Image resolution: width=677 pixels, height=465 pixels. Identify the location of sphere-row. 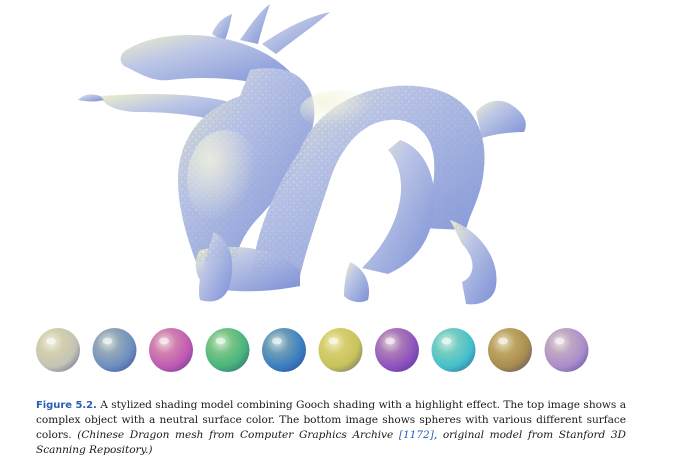
(312, 350).